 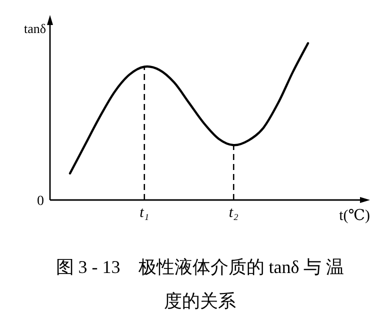 I want to click on y-axis-title: tanδ, so click(x=35, y=28).